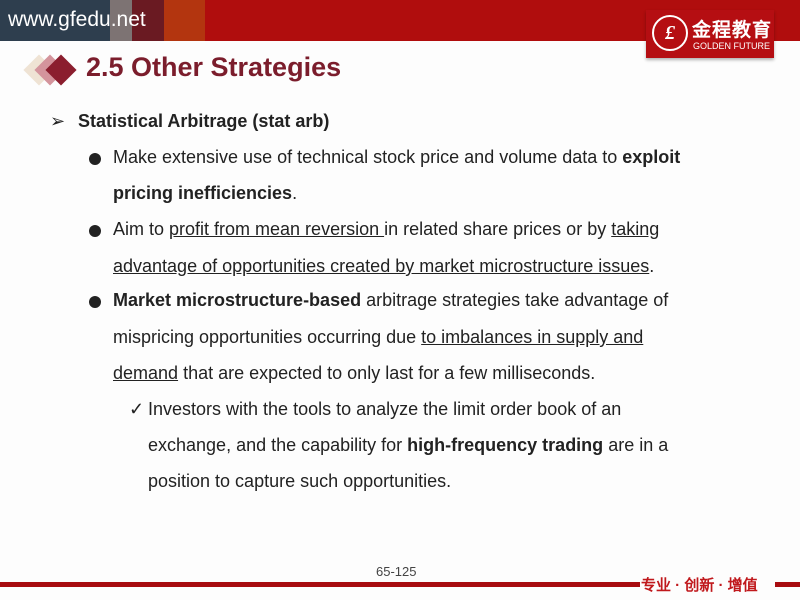 The image size is (800, 600). What do you see at coordinates (670, 33) in the screenshot?
I see `logo-emblem: £` at bounding box center [670, 33].